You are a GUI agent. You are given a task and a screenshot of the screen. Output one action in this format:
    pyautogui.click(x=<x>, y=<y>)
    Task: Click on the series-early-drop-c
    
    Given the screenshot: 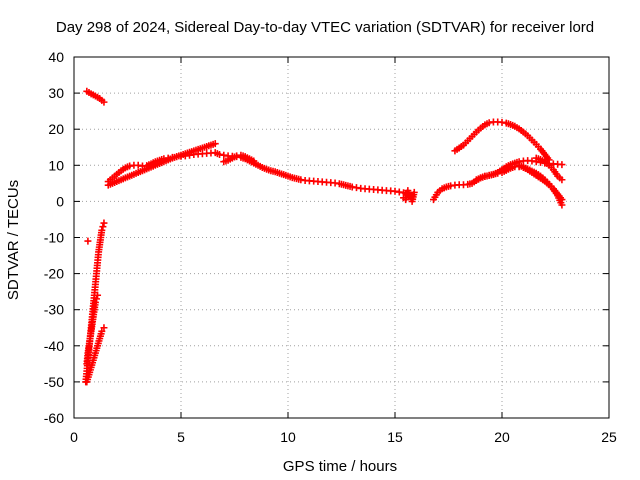 What is the action you would take?
    pyautogui.click(x=95, y=355)
    